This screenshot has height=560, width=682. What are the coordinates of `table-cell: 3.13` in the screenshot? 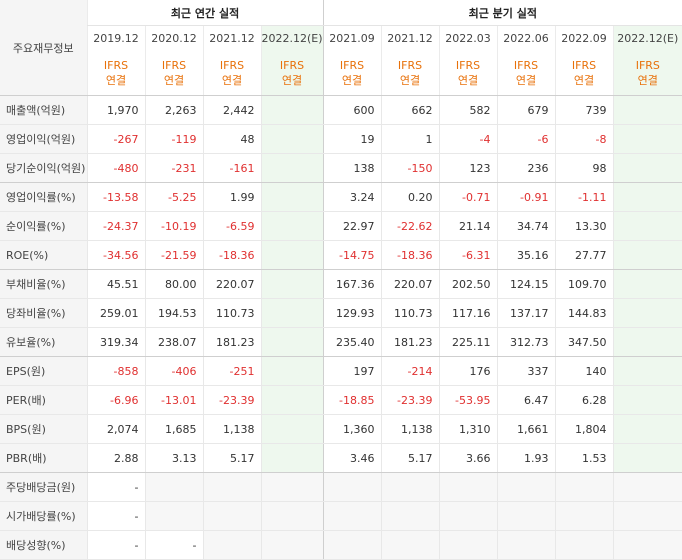 It's located at (173, 458).